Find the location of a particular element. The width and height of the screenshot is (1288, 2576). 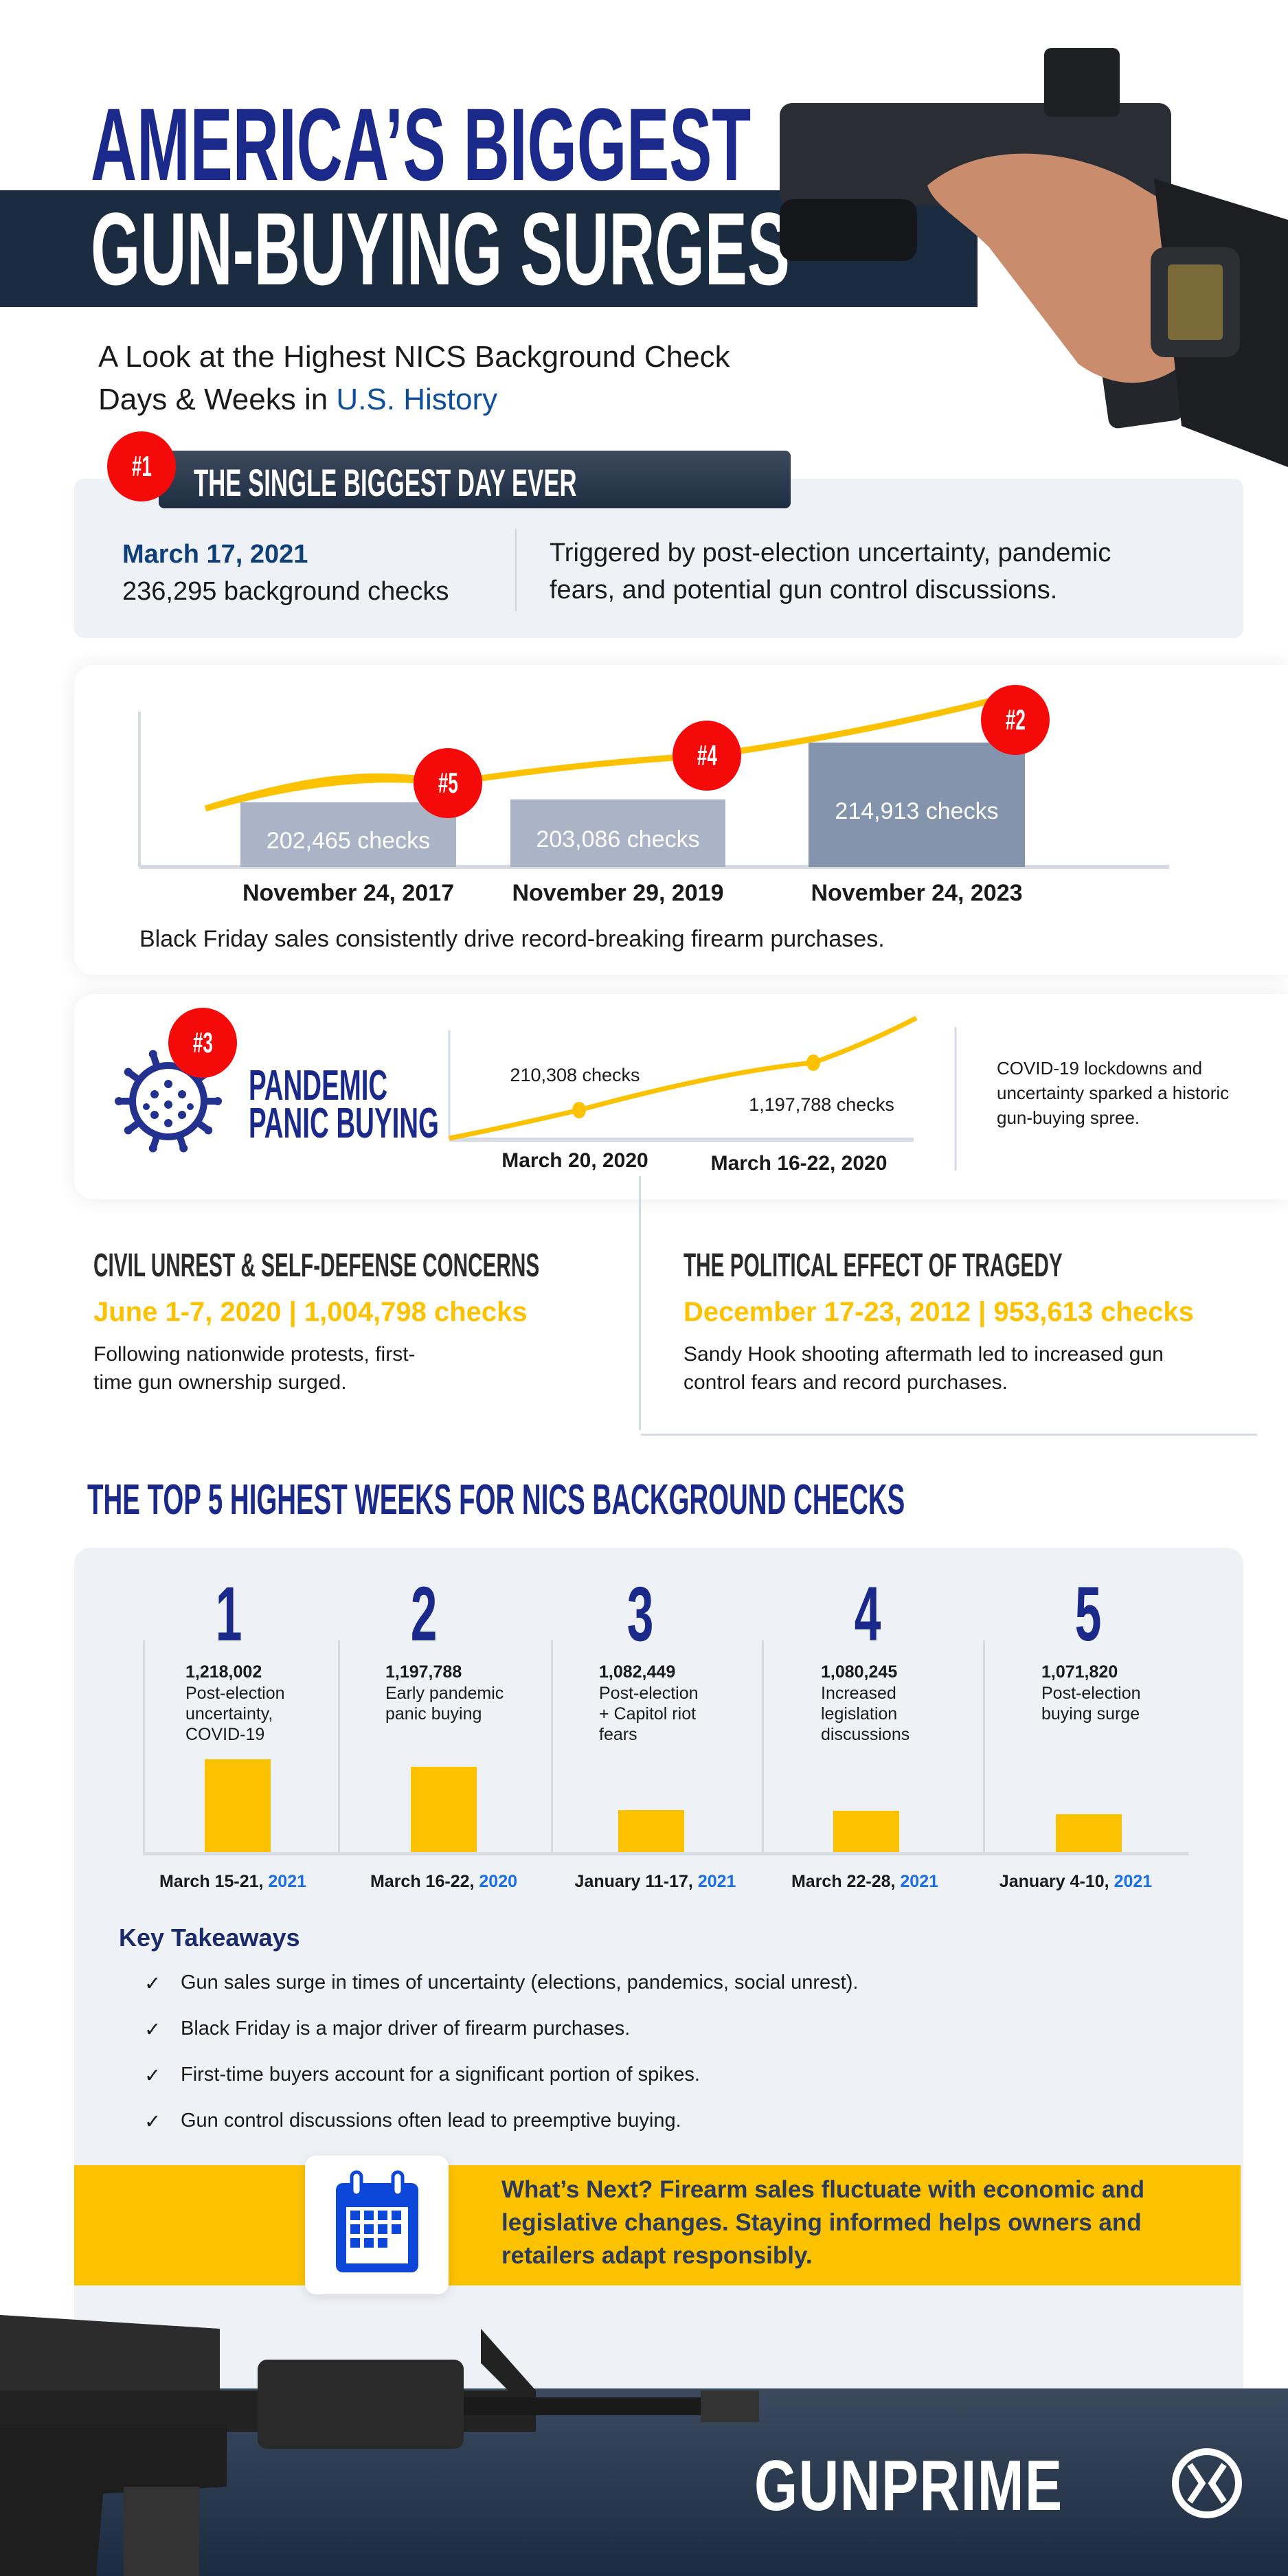

rank-number: 3 is located at coordinates (640, 1614).